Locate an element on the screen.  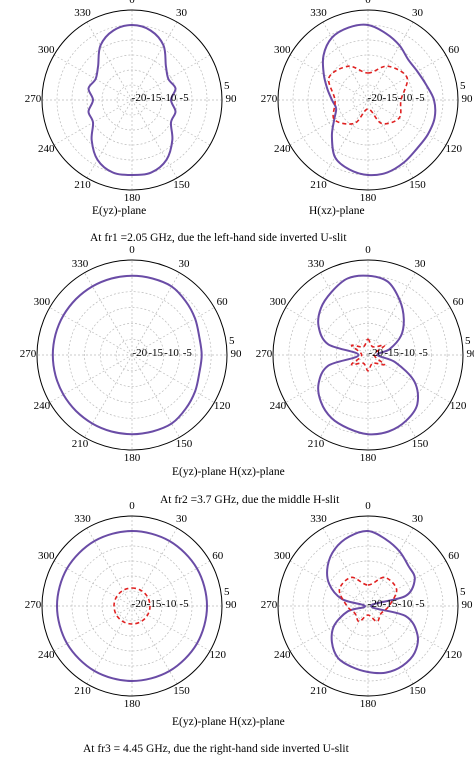
caption-row2-text: At fr2 =3.7 GHz, due the middle H-slit is located at coordinates (250, 500).